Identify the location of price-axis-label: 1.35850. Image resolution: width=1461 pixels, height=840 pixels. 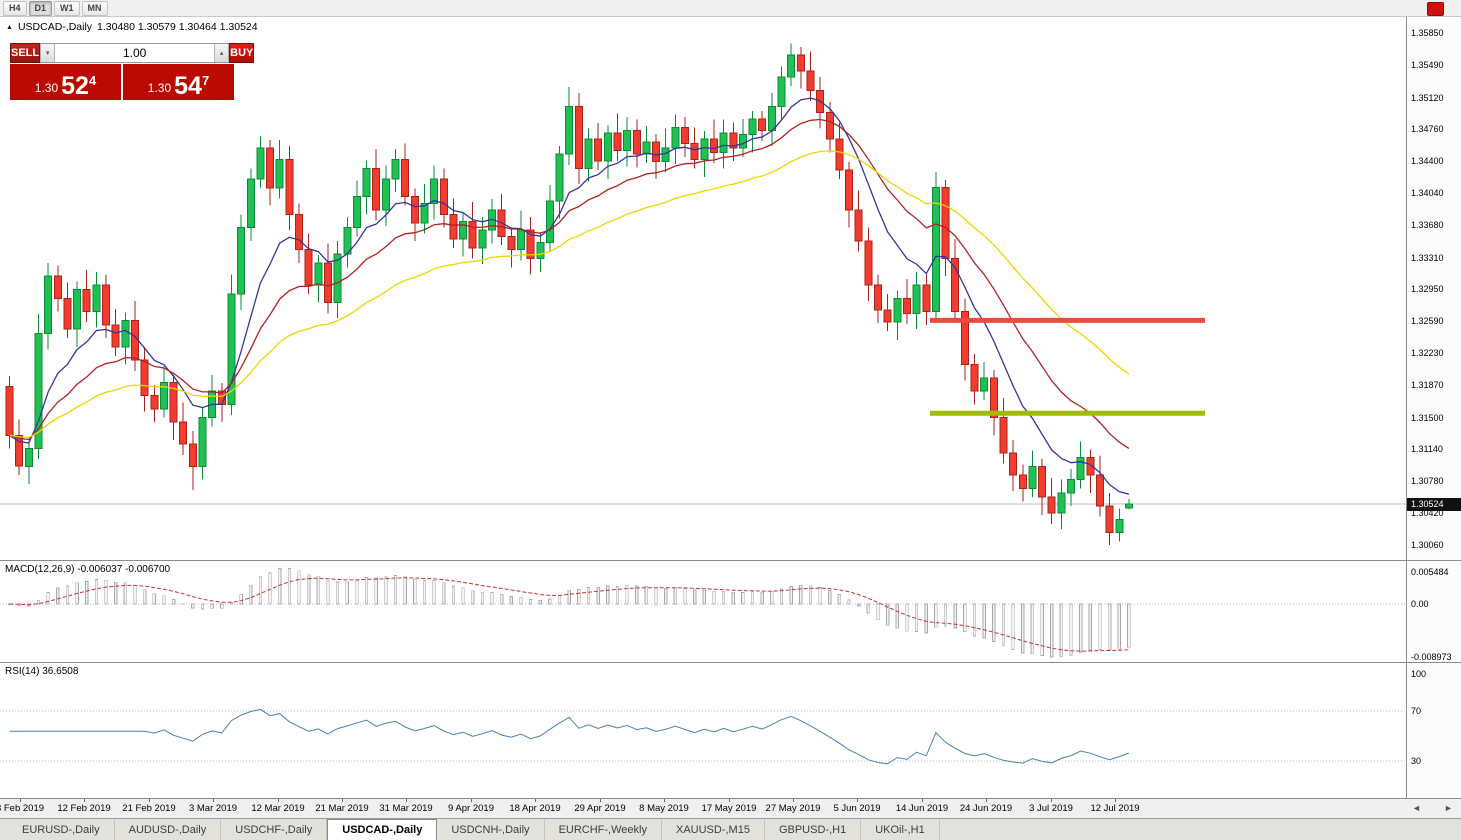
(1427, 33).